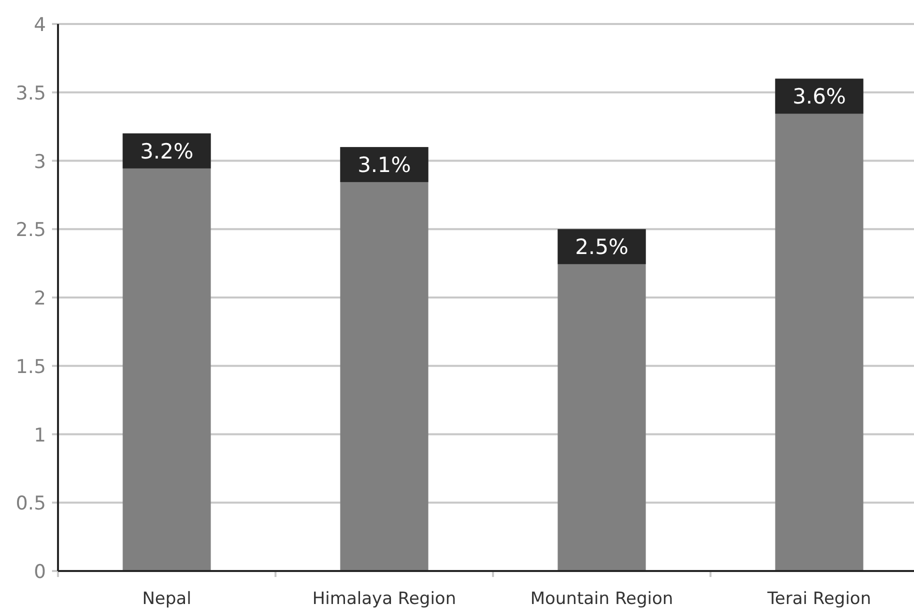 This screenshot has height=611, width=914. I want to click on y-tick-label: 0, so click(40, 572).